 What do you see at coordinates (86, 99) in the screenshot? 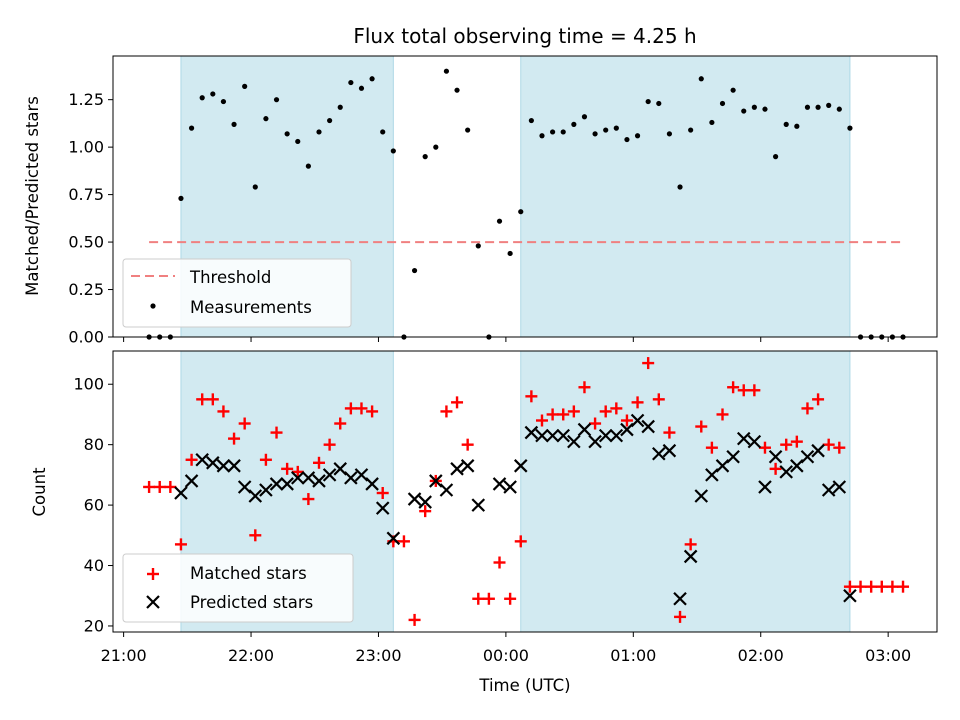
I see `y-tick-label: 1.25` at bounding box center [86, 99].